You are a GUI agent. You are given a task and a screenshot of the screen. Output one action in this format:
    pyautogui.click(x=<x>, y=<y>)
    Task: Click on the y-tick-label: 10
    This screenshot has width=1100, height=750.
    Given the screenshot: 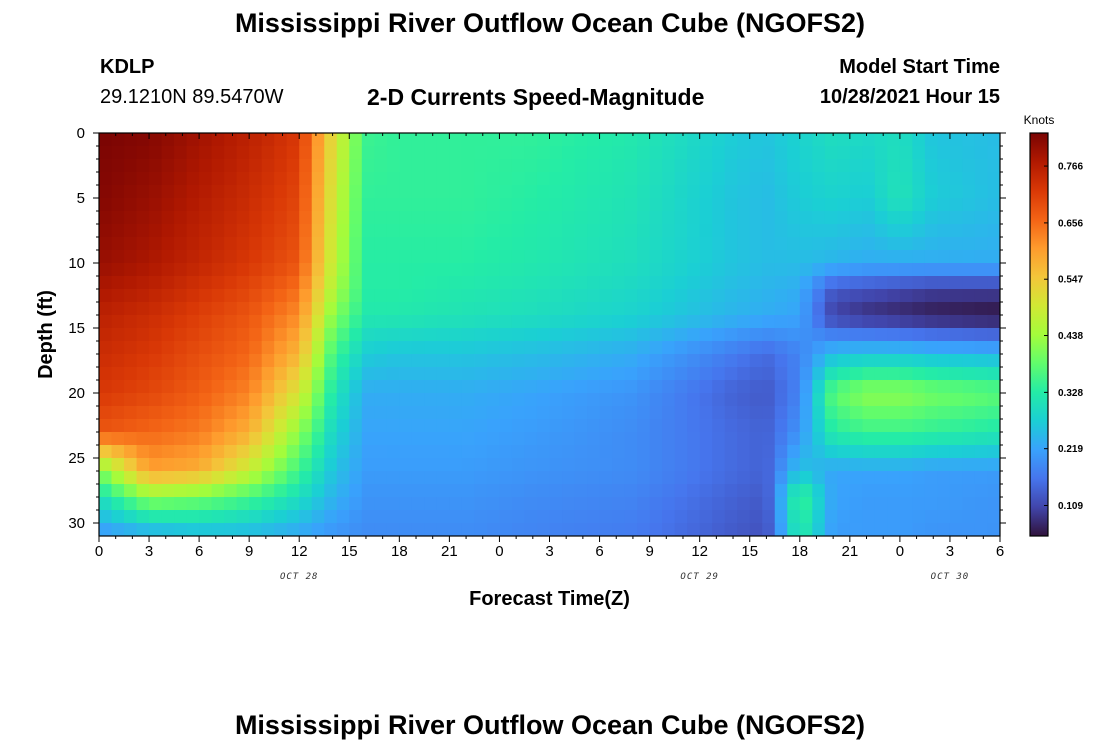 What is the action you would take?
    pyautogui.click(x=76, y=263)
    